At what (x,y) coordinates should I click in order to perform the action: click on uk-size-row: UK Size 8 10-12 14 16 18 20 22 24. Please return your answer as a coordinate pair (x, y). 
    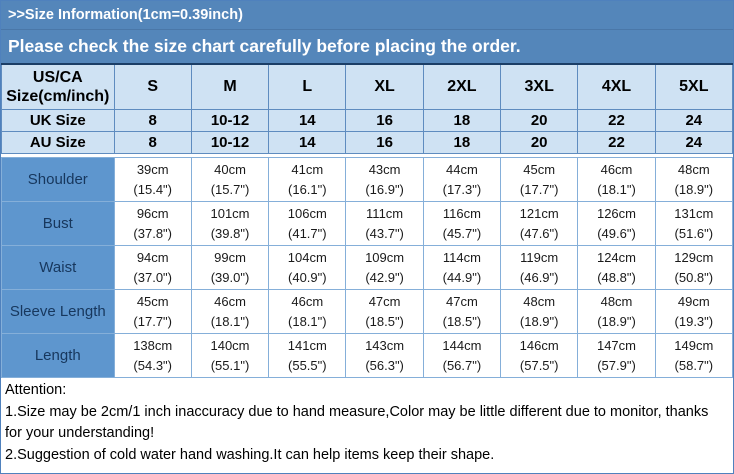
    Looking at the image, I should click on (367, 120).